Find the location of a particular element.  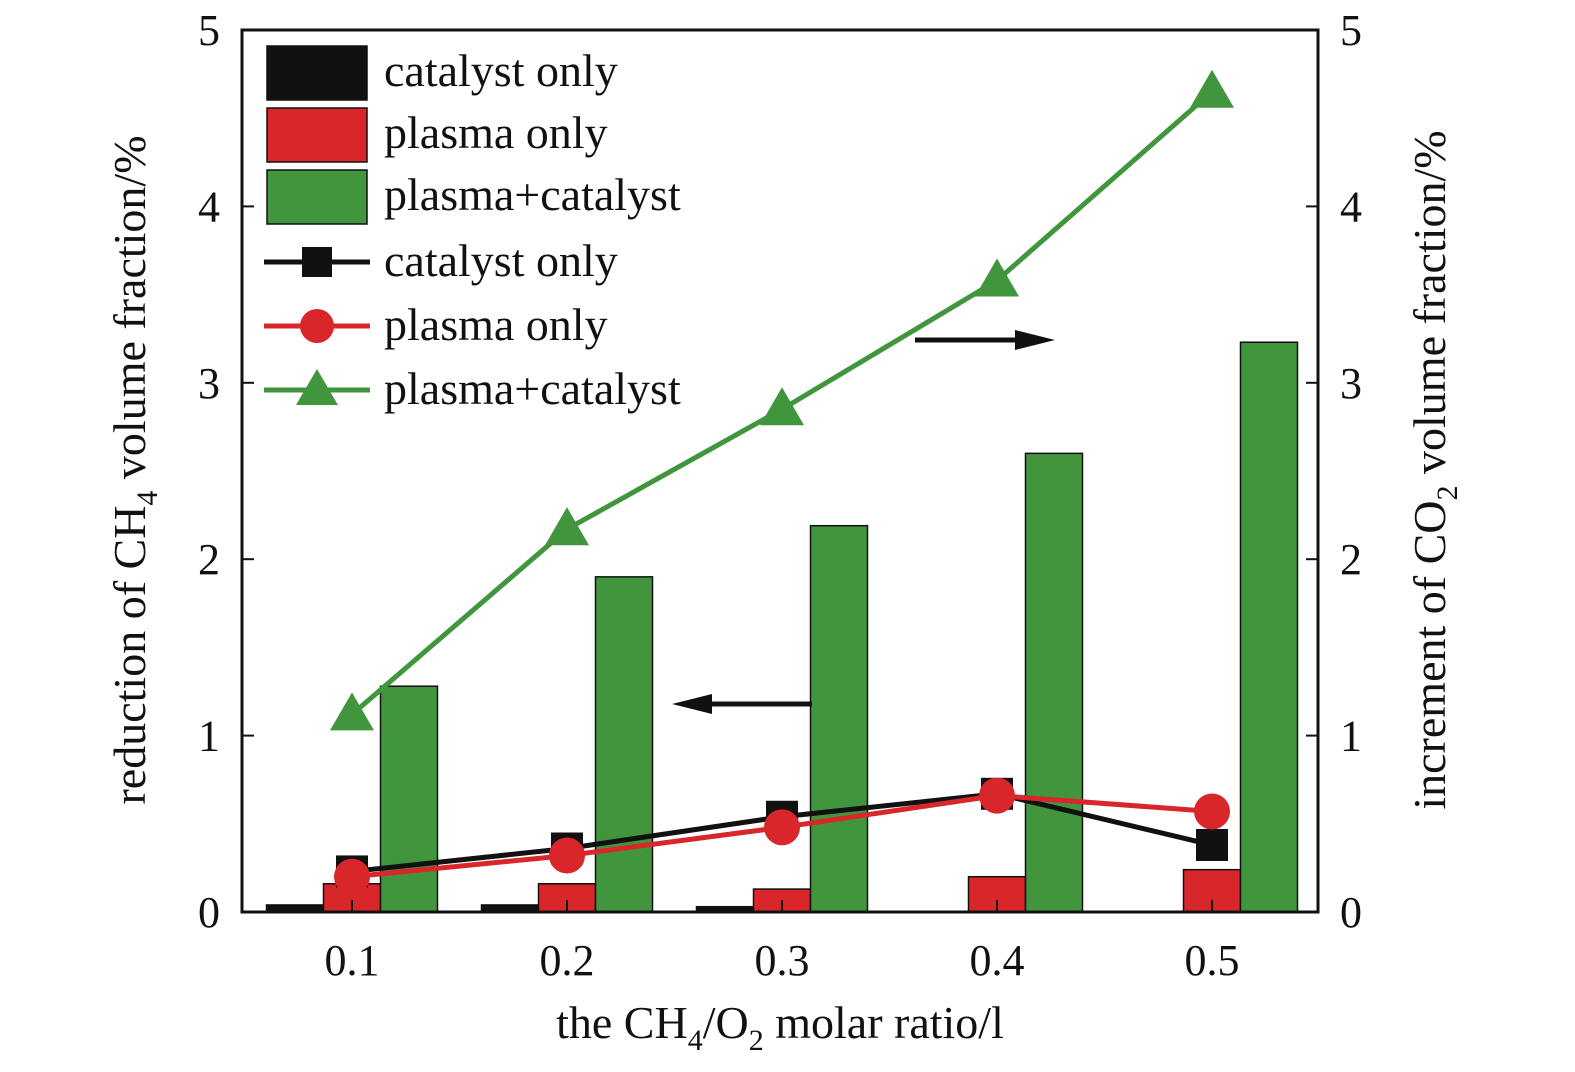

bar-plasma-catalyst-0.3 is located at coordinates (839, 718).